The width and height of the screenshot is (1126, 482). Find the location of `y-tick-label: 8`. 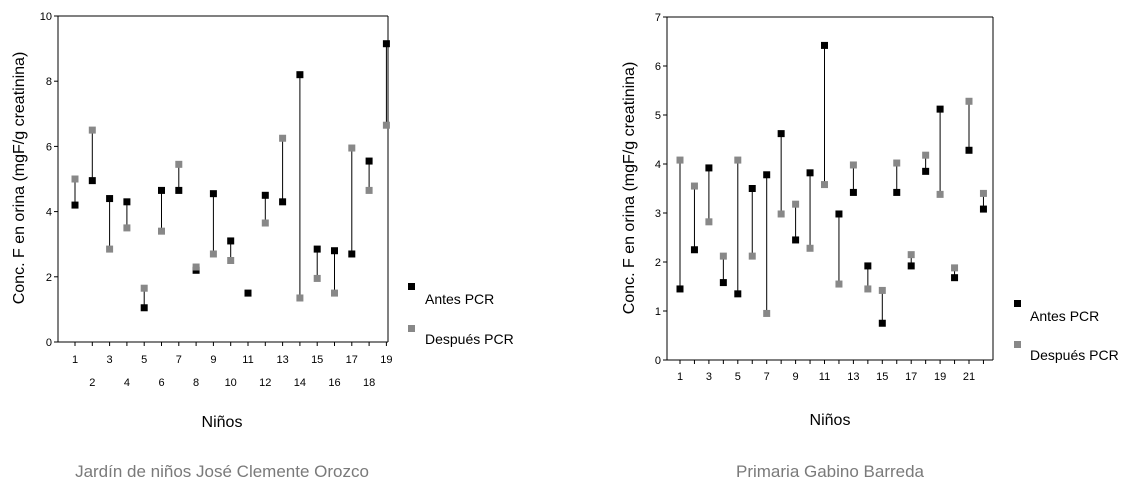

y-tick-label: 8 is located at coordinates (49, 82).